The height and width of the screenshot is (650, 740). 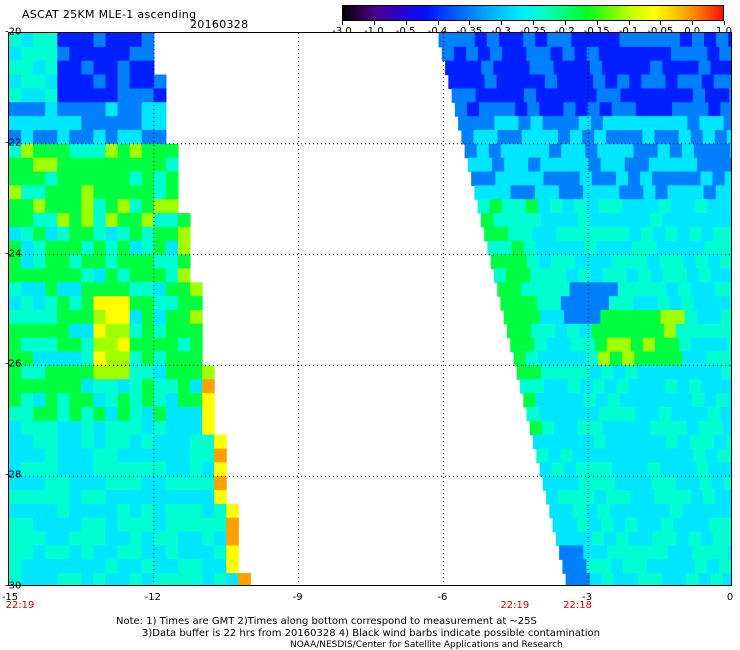 What do you see at coordinates (297, 597) in the screenshot?
I see `x-tick-label: -9` at bounding box center [297, 597].